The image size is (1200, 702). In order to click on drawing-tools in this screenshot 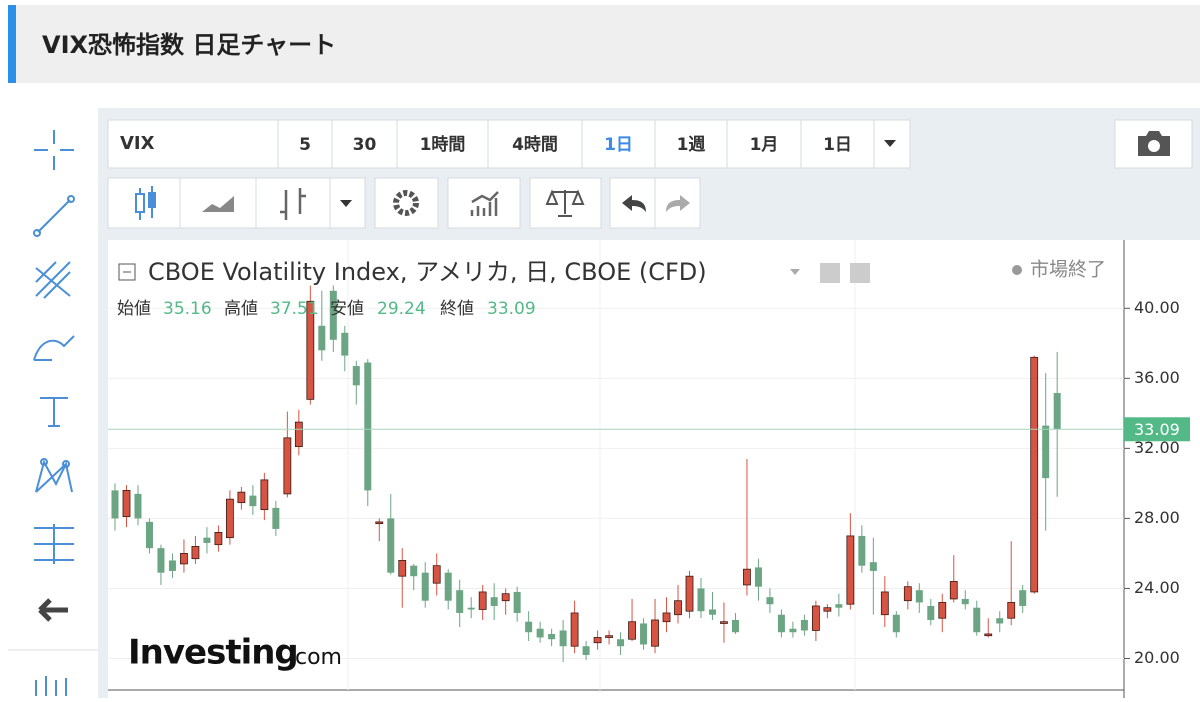, I will do `click(53, 413)`.